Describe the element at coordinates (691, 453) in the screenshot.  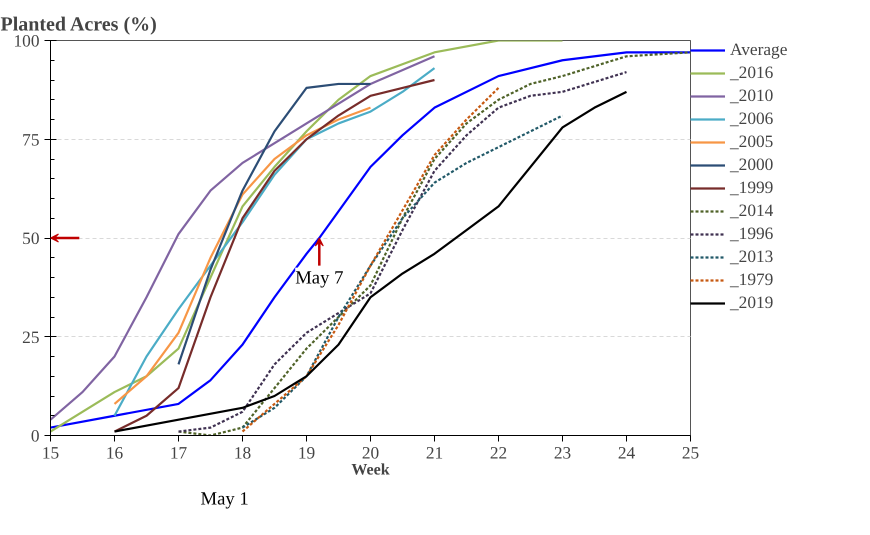
I see `x-tick-label: 25` at that location.